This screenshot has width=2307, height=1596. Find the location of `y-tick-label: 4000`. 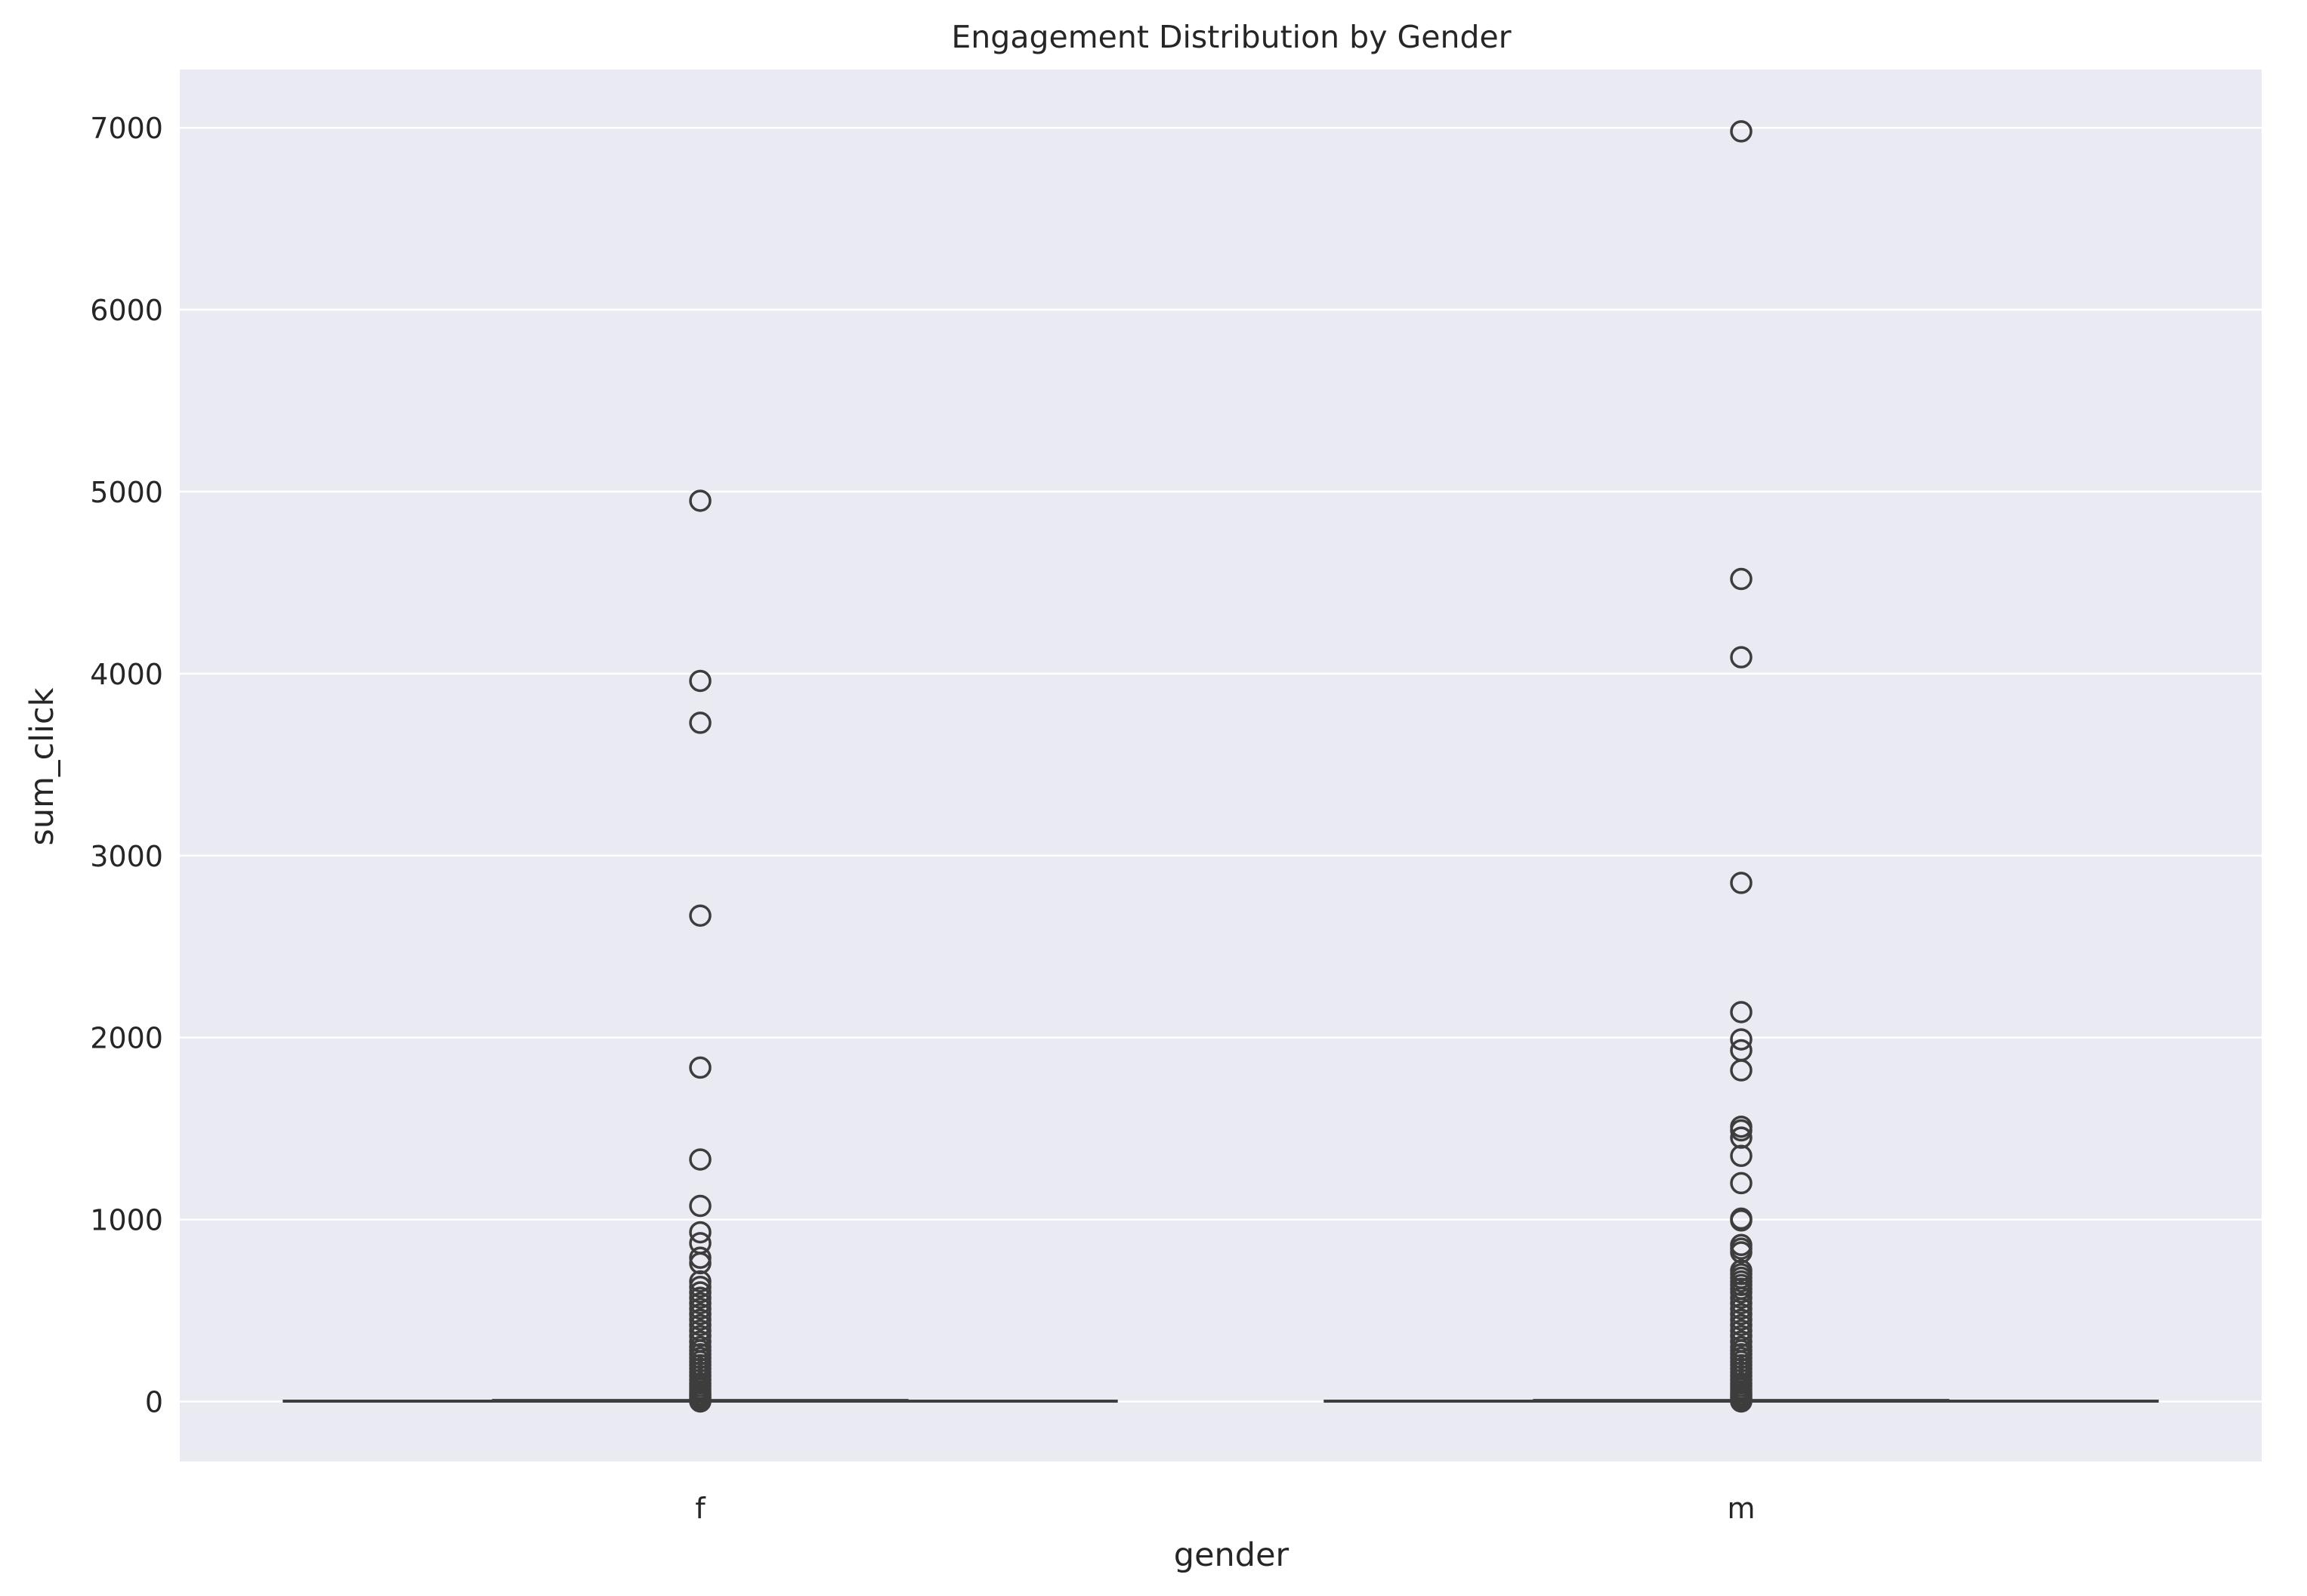

y-tick-label: 4000 is located at coordinates (126, 674).